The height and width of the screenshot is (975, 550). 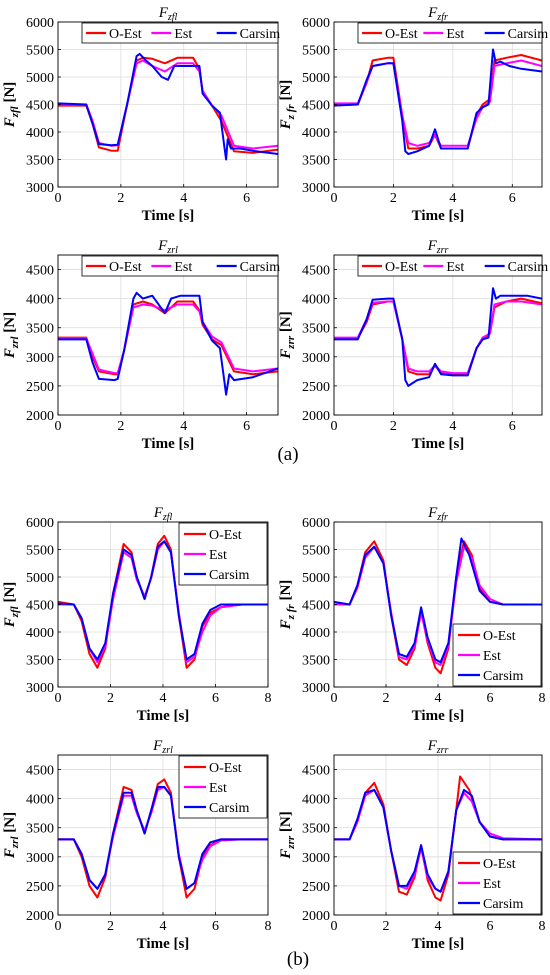 What do you see at coordinates (438, 747) in the screenshot?
I see `chart-title: Fzrr` at bounding box center [438, 747].